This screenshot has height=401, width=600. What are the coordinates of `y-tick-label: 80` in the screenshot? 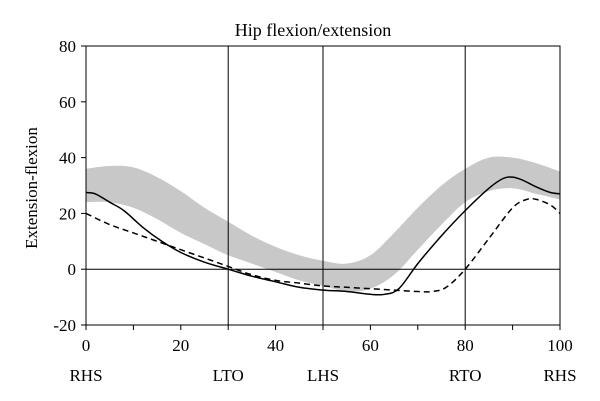 It's located at (67, 46).